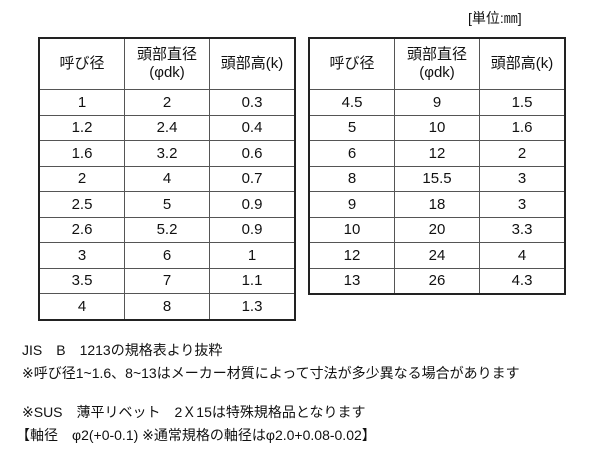  What do you see at coordinates (495, 18) in the screenshot?
I see `unit-label: [単位:㎜]` at bounding box center [495, 18].